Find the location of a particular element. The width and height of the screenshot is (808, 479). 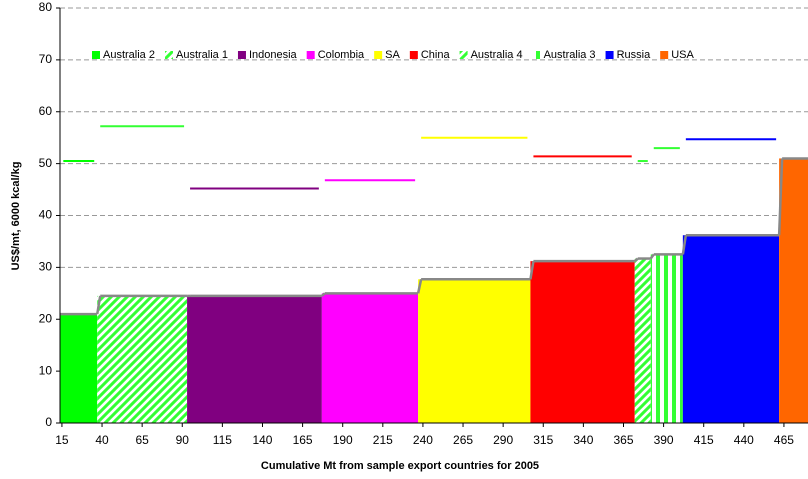

legend-label: Indonesia is located at coordinates (273, 55).